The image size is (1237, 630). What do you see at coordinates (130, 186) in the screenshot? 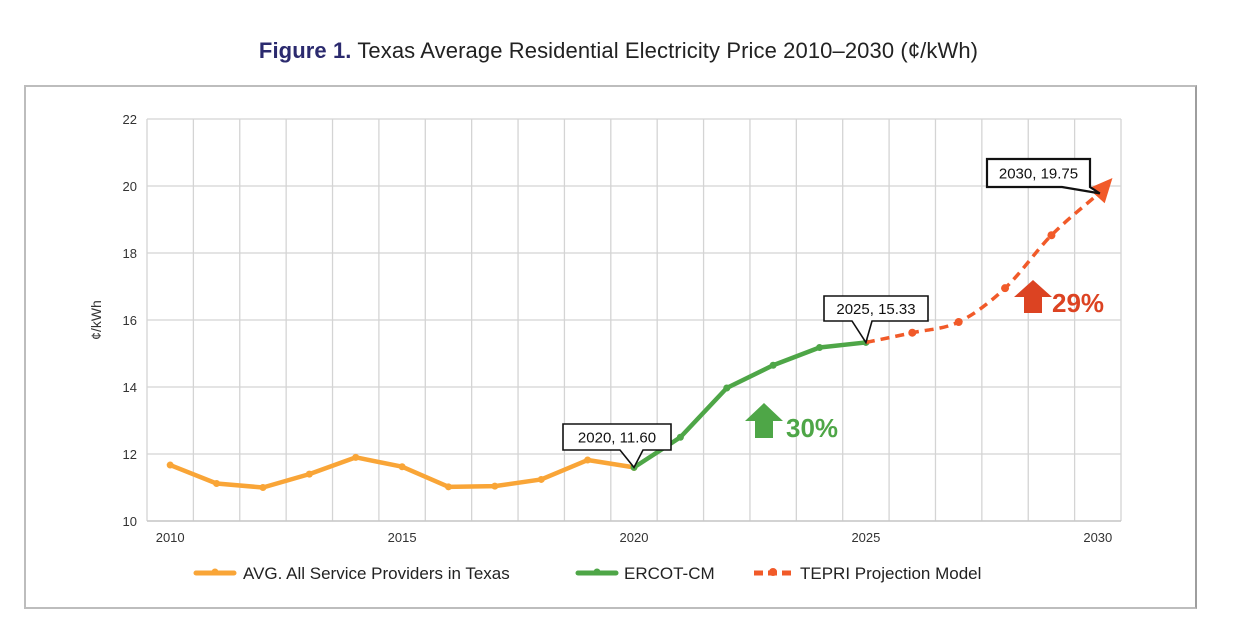
I see `y-tick-label: 20` at bounding box center [130, 186].